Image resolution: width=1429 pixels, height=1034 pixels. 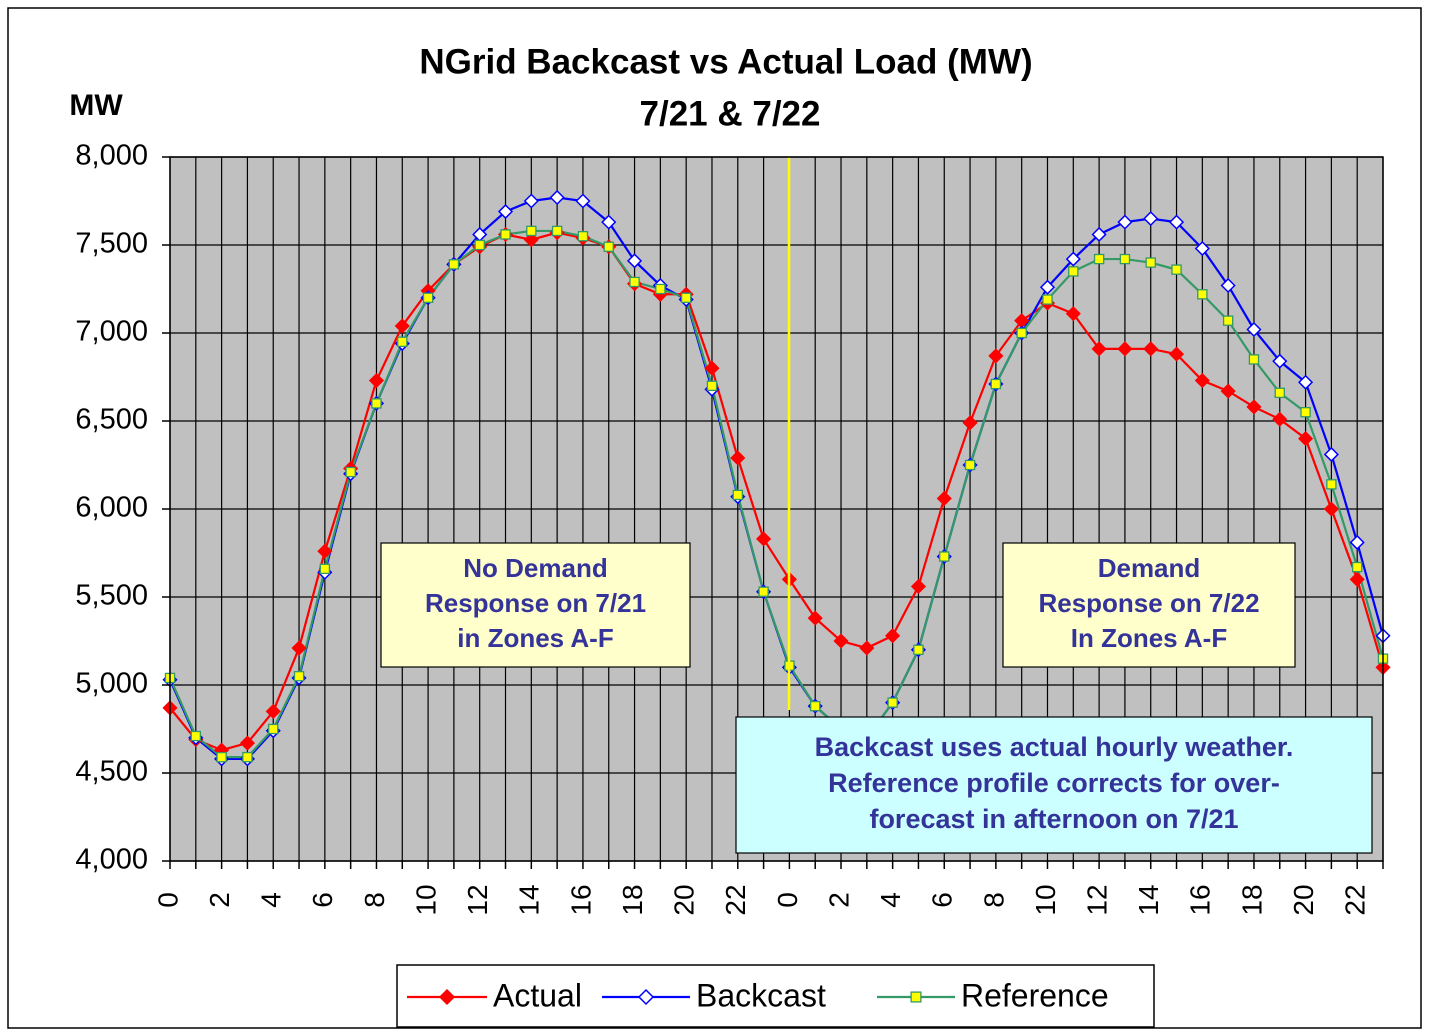 What do you see at coordinates (537, 995) in the screenshot?
I see `legend-label: Actual` at bounding box center [537, 995].